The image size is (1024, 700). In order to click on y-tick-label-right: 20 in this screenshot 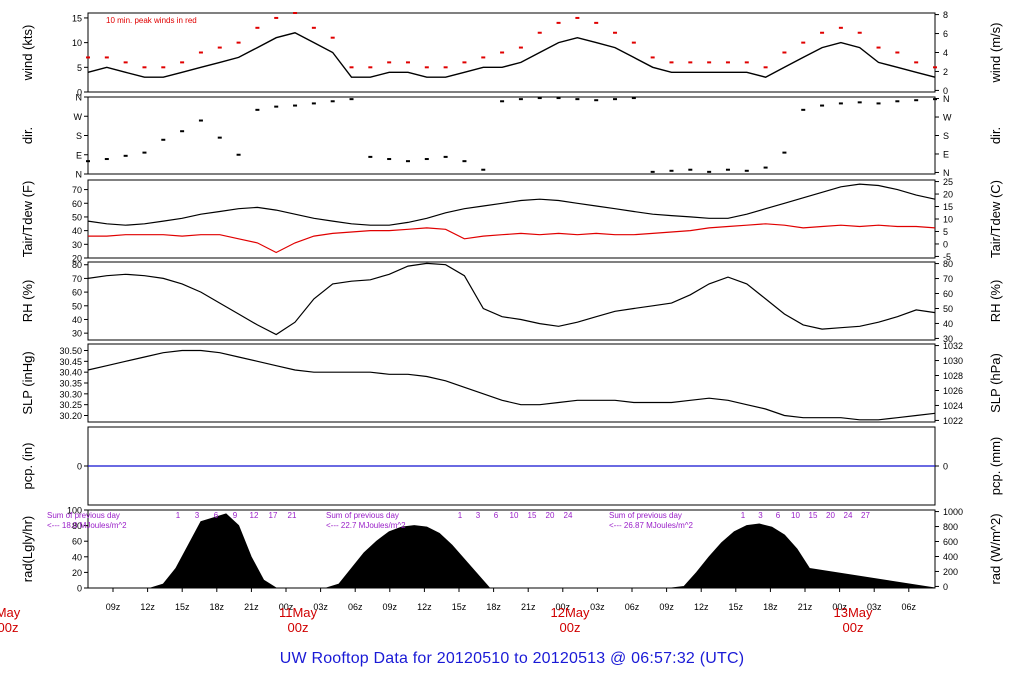, I will do `click(948, 195)`.